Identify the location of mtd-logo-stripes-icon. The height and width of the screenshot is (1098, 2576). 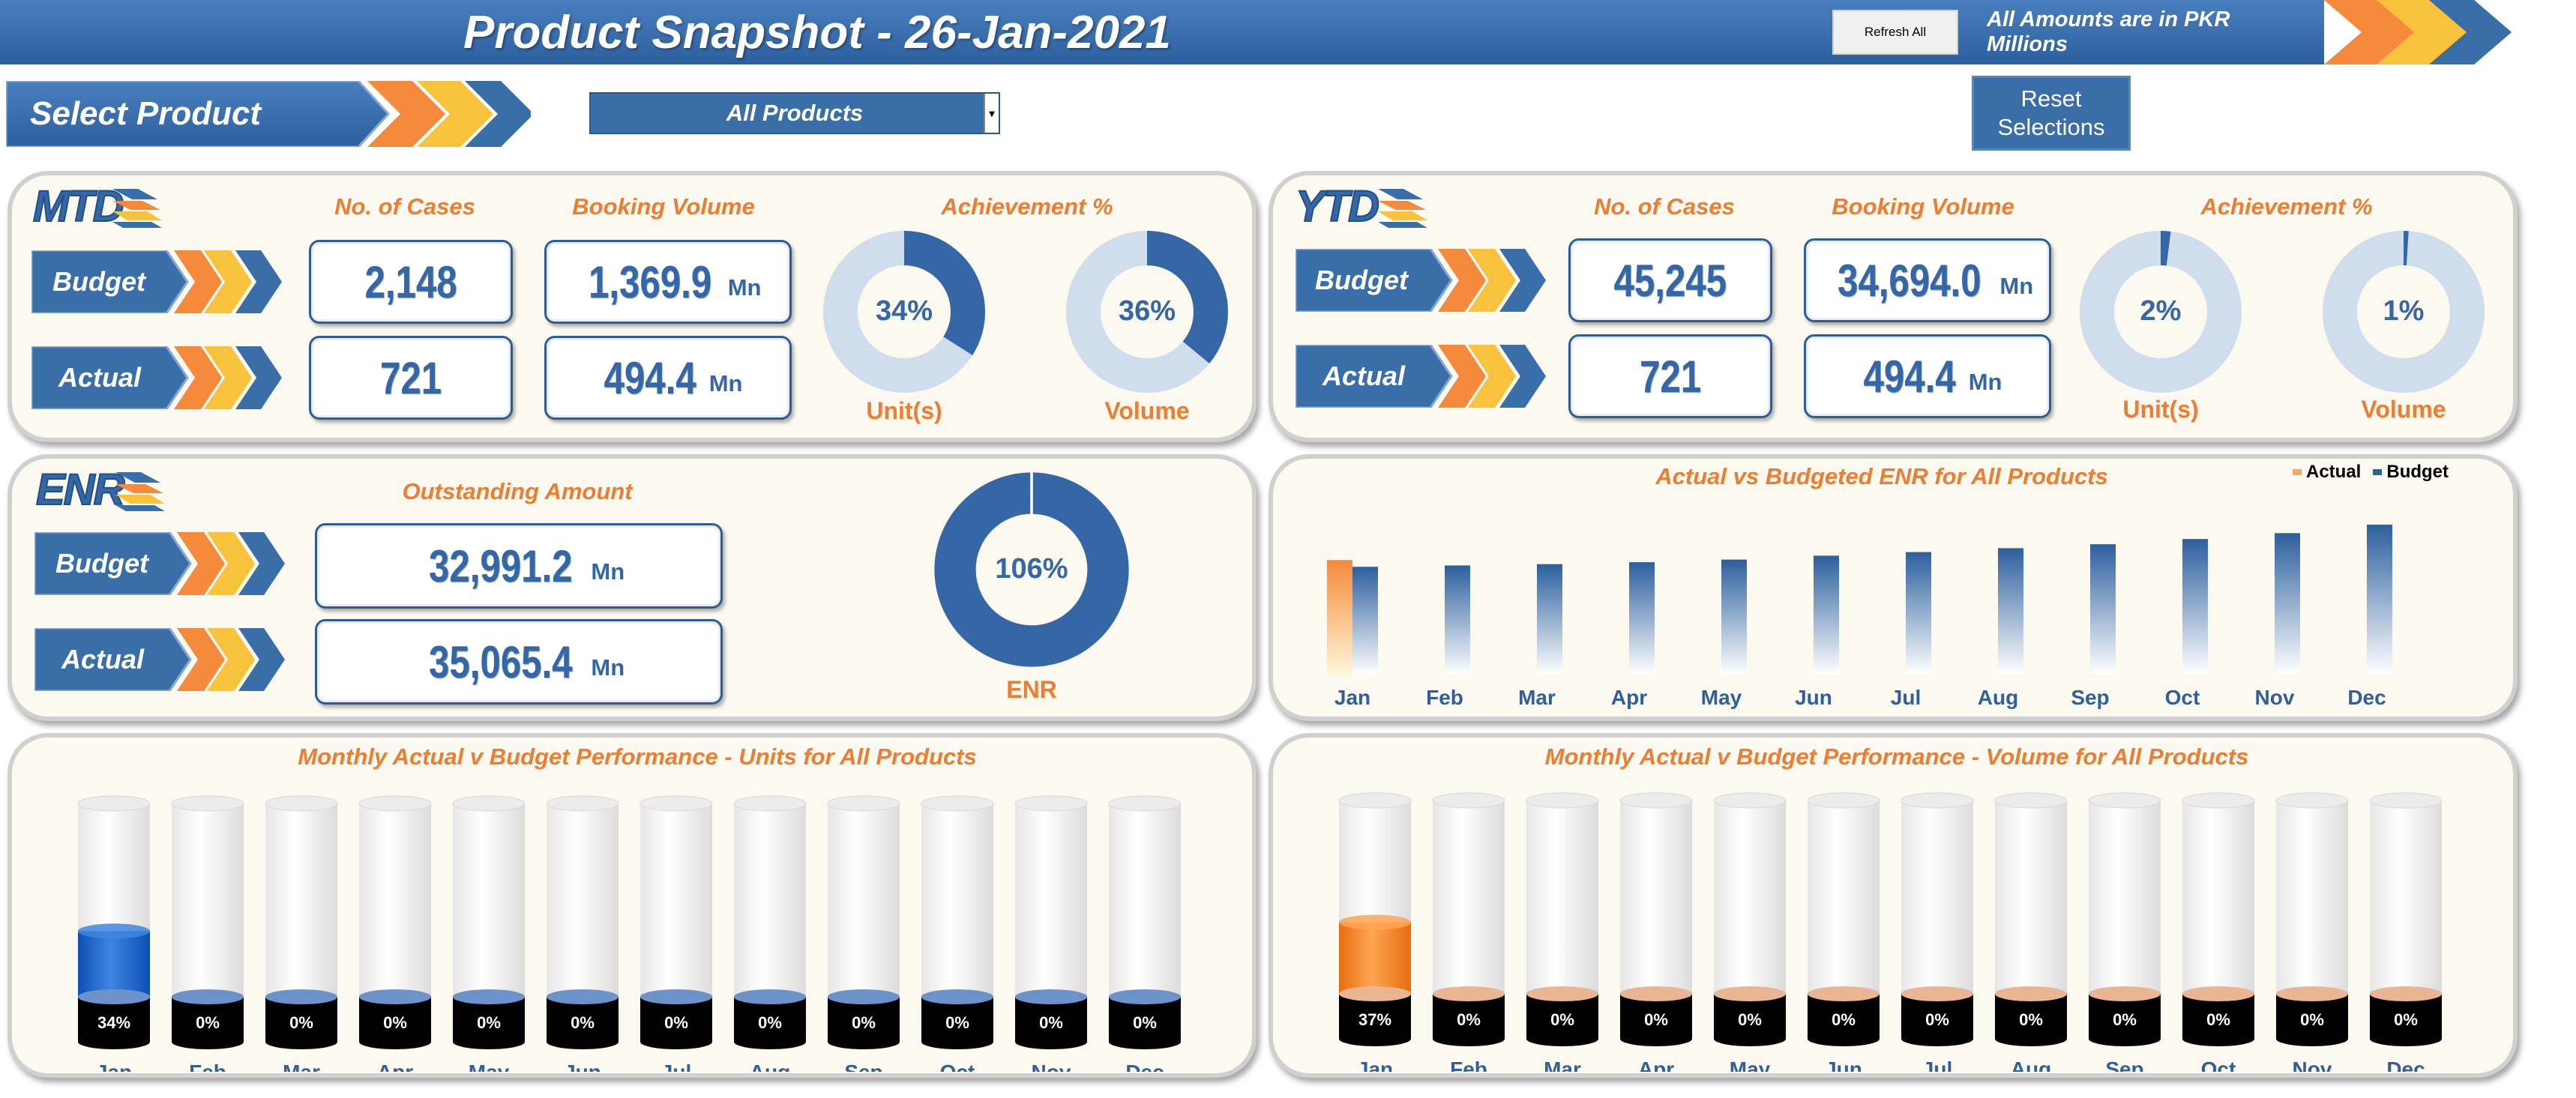
(137, 208).